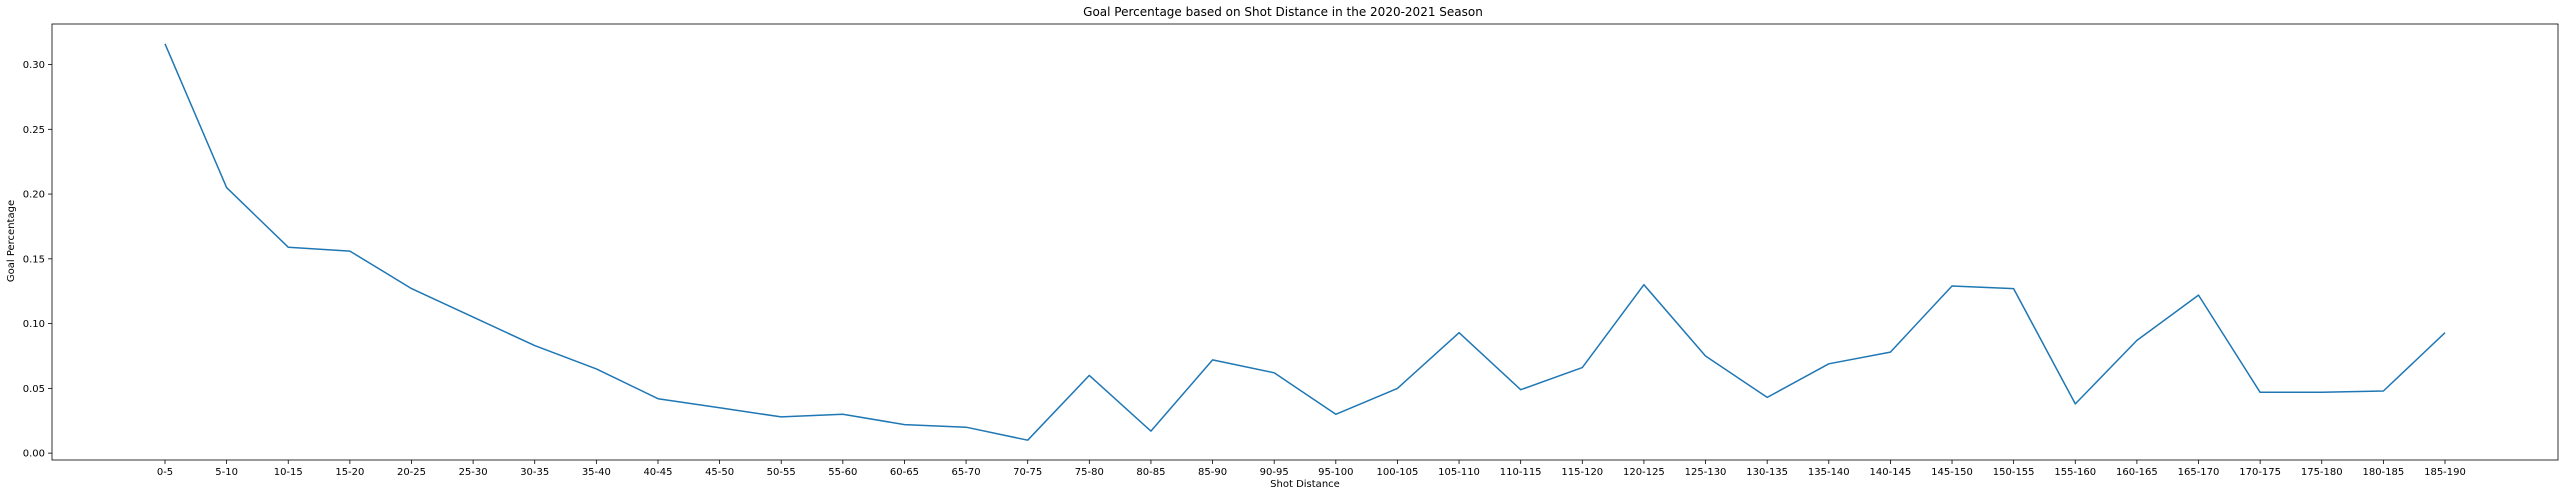  What do you see at coordinates (2383, 472) in the screenshot?
I see `x-tick-label: 180-185` at bounding box center [2383, 472].